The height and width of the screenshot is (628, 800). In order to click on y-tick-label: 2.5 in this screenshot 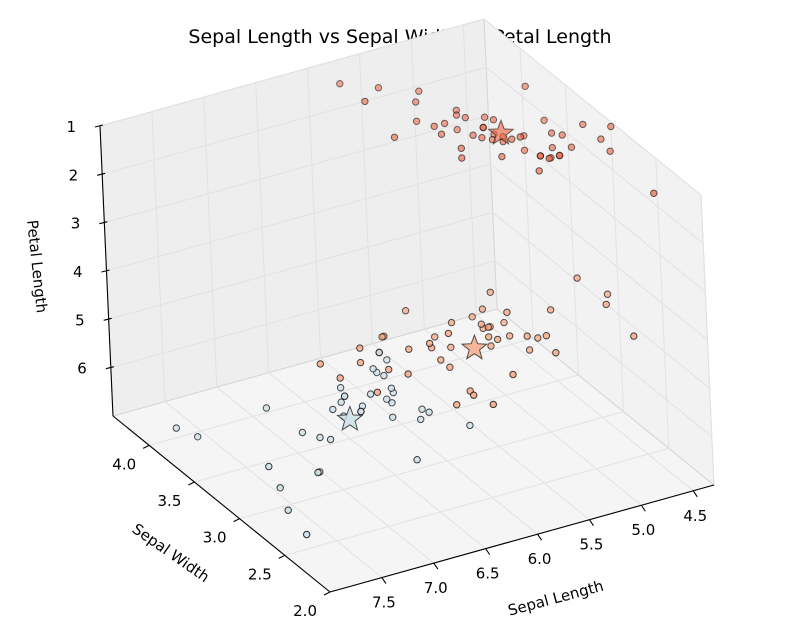, I will do `click(260, 574)`.